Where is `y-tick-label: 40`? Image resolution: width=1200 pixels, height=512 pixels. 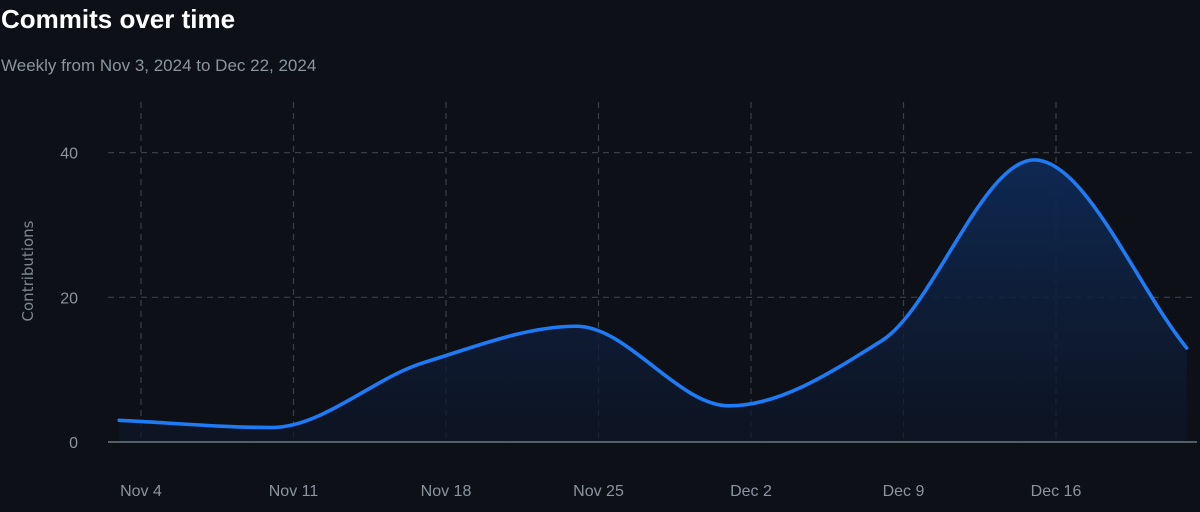 y-tick-label: 40 is located at coordinates (69, 154).